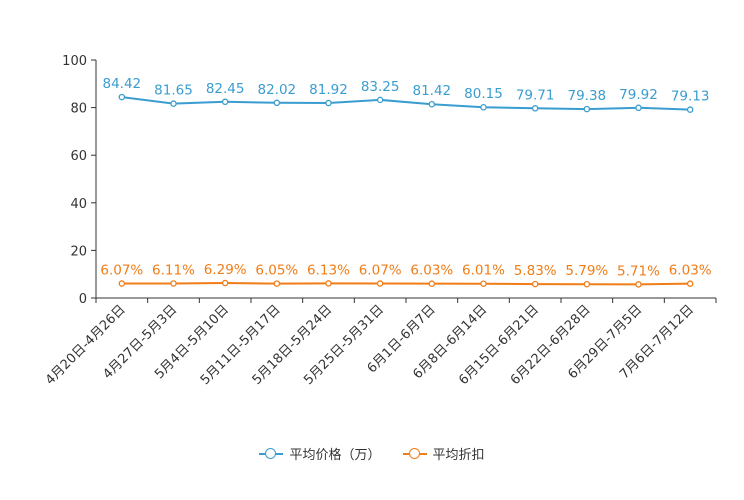 This screenshot has width=744, height=500. I want to click on data-label: 5.83%, so click(535, 271).